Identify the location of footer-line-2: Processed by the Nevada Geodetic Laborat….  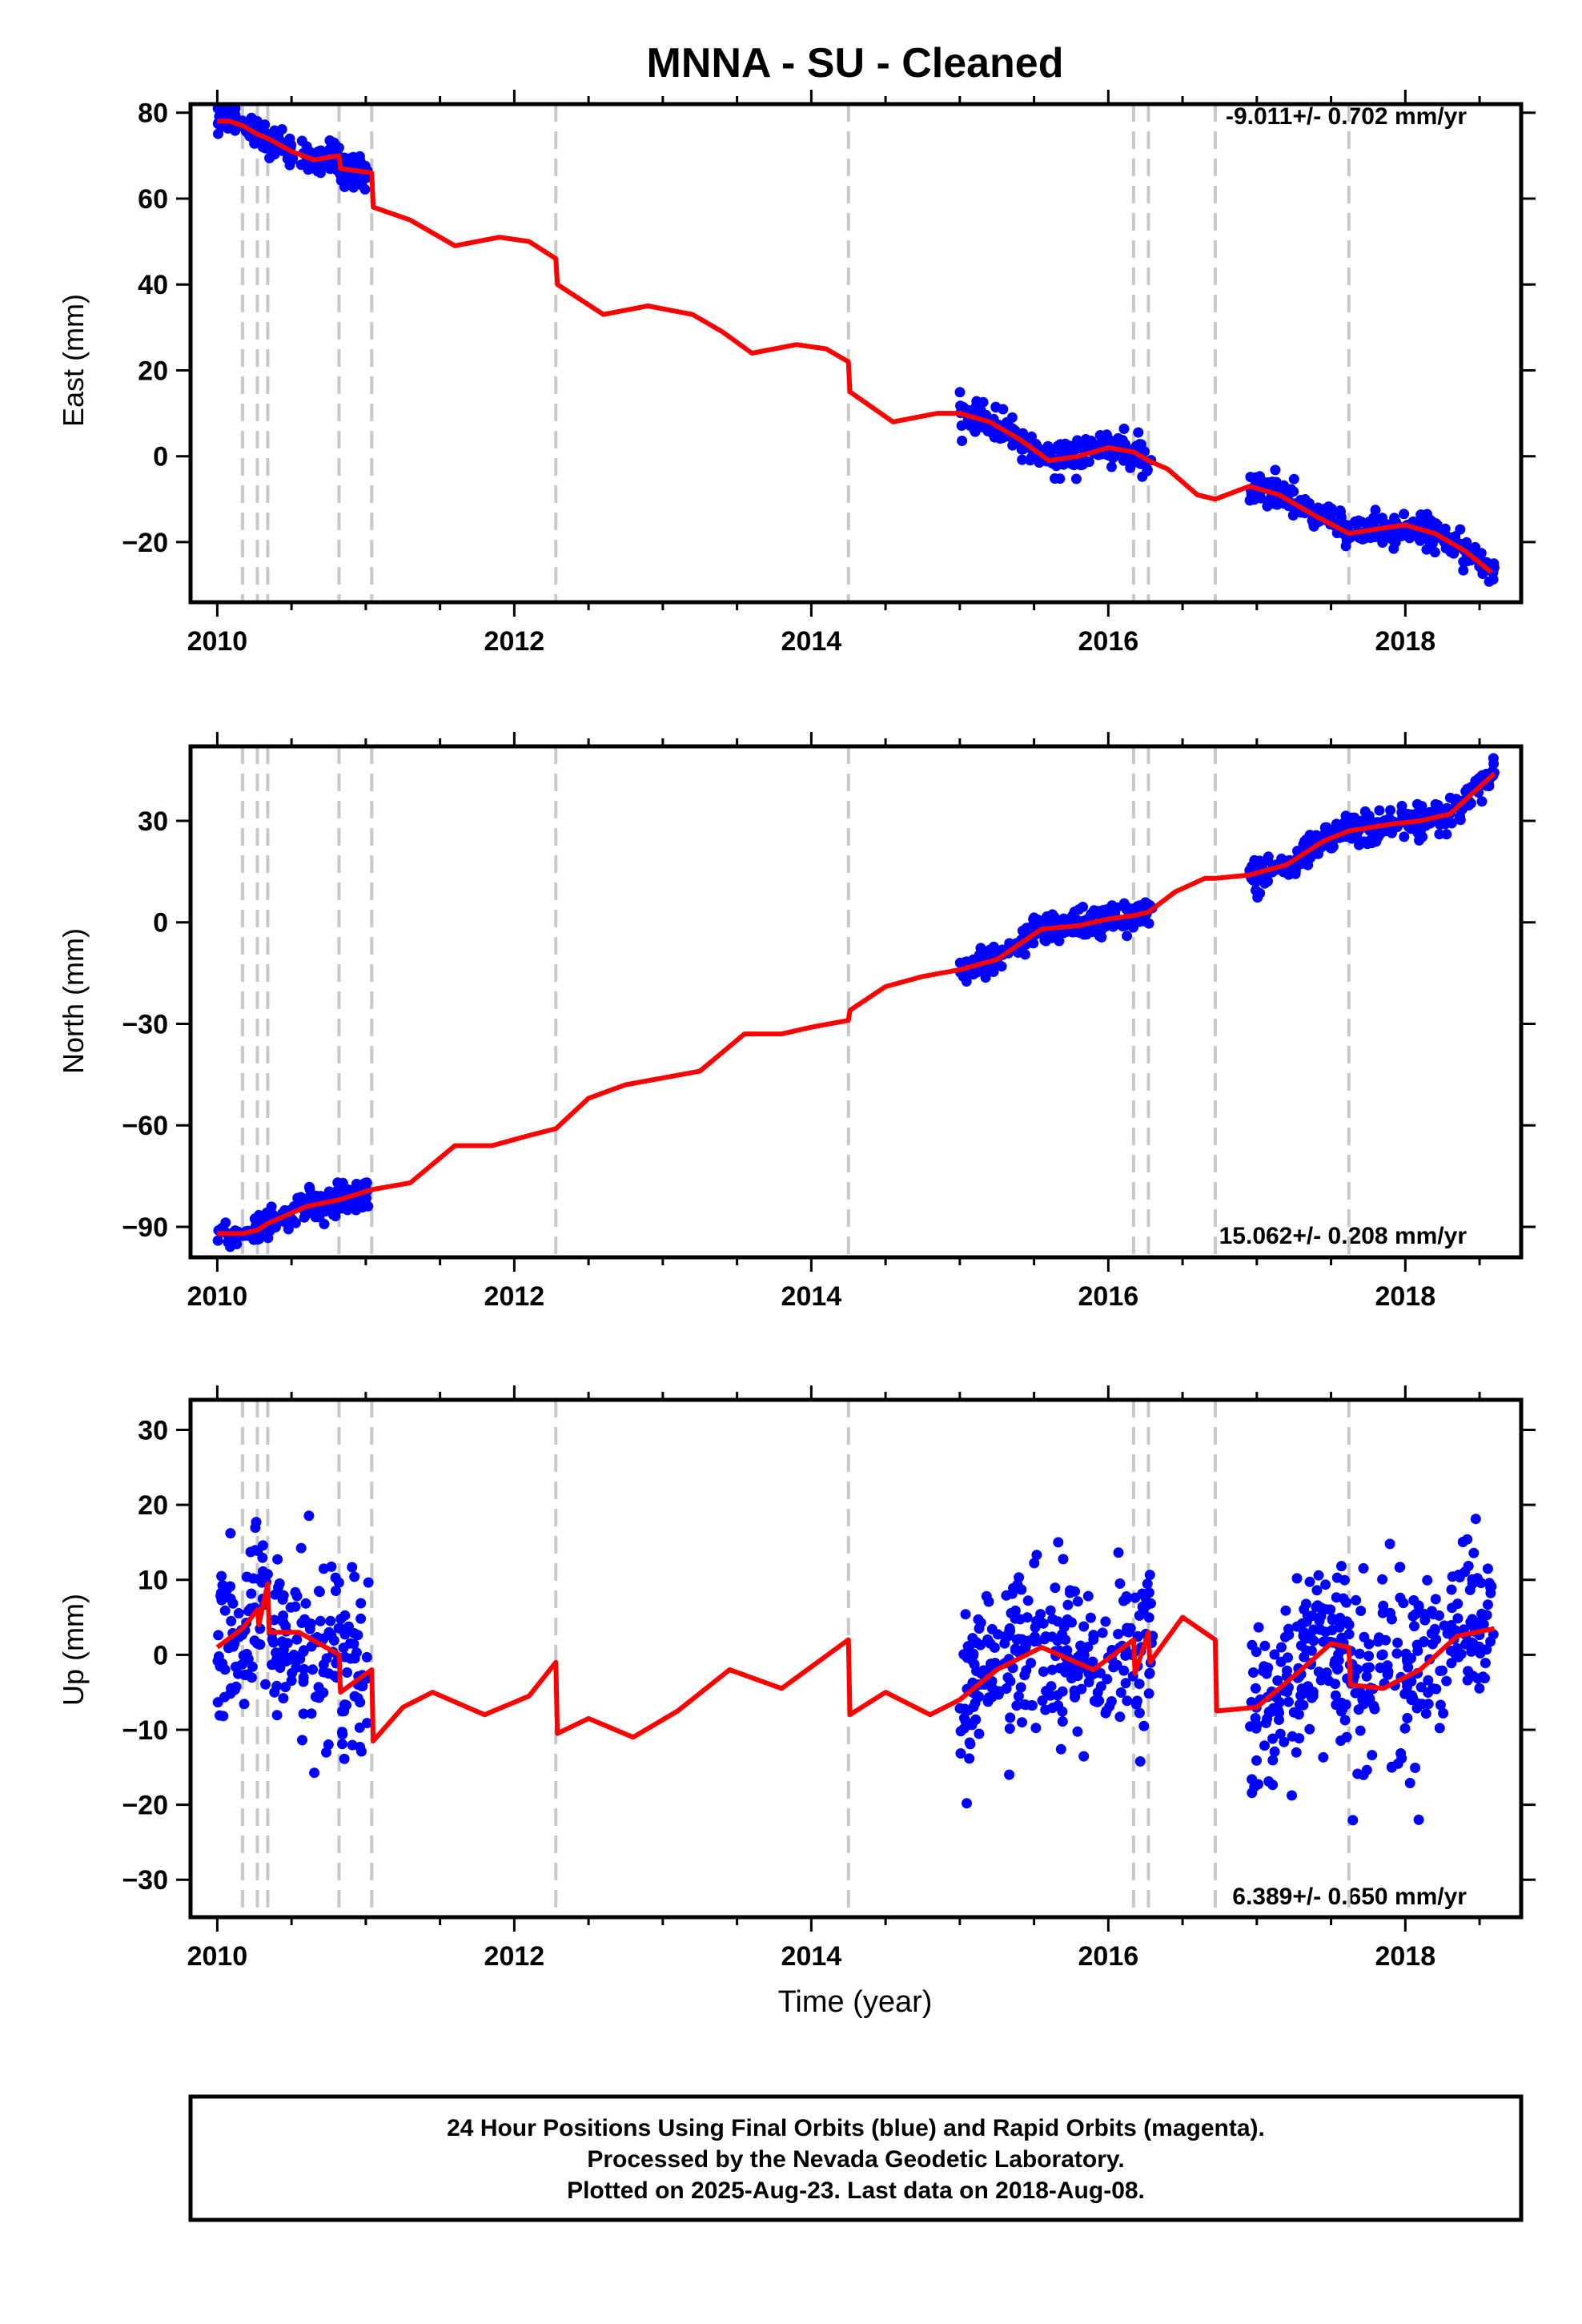
(855, 2159).